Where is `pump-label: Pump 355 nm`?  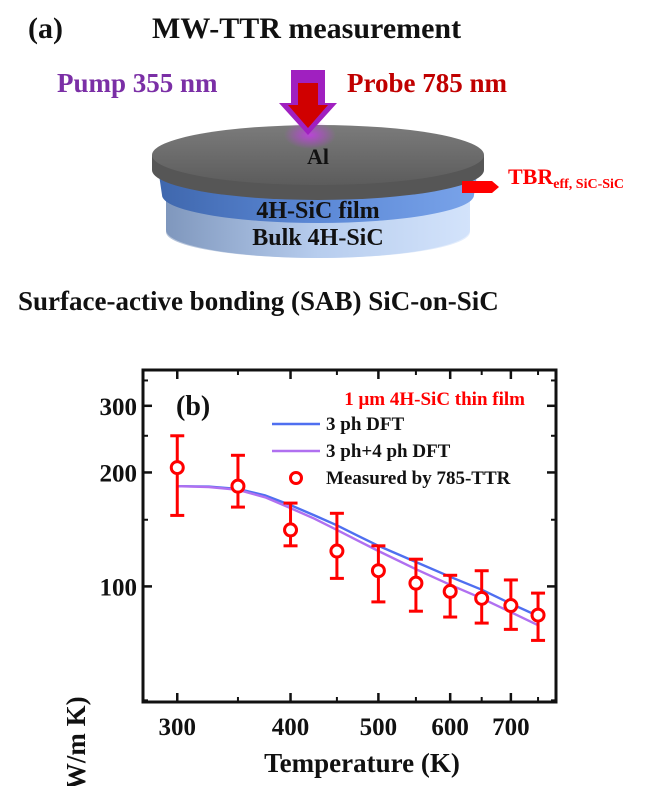
pump-label: Pump 355 nm is located at coordinates (137, 83).